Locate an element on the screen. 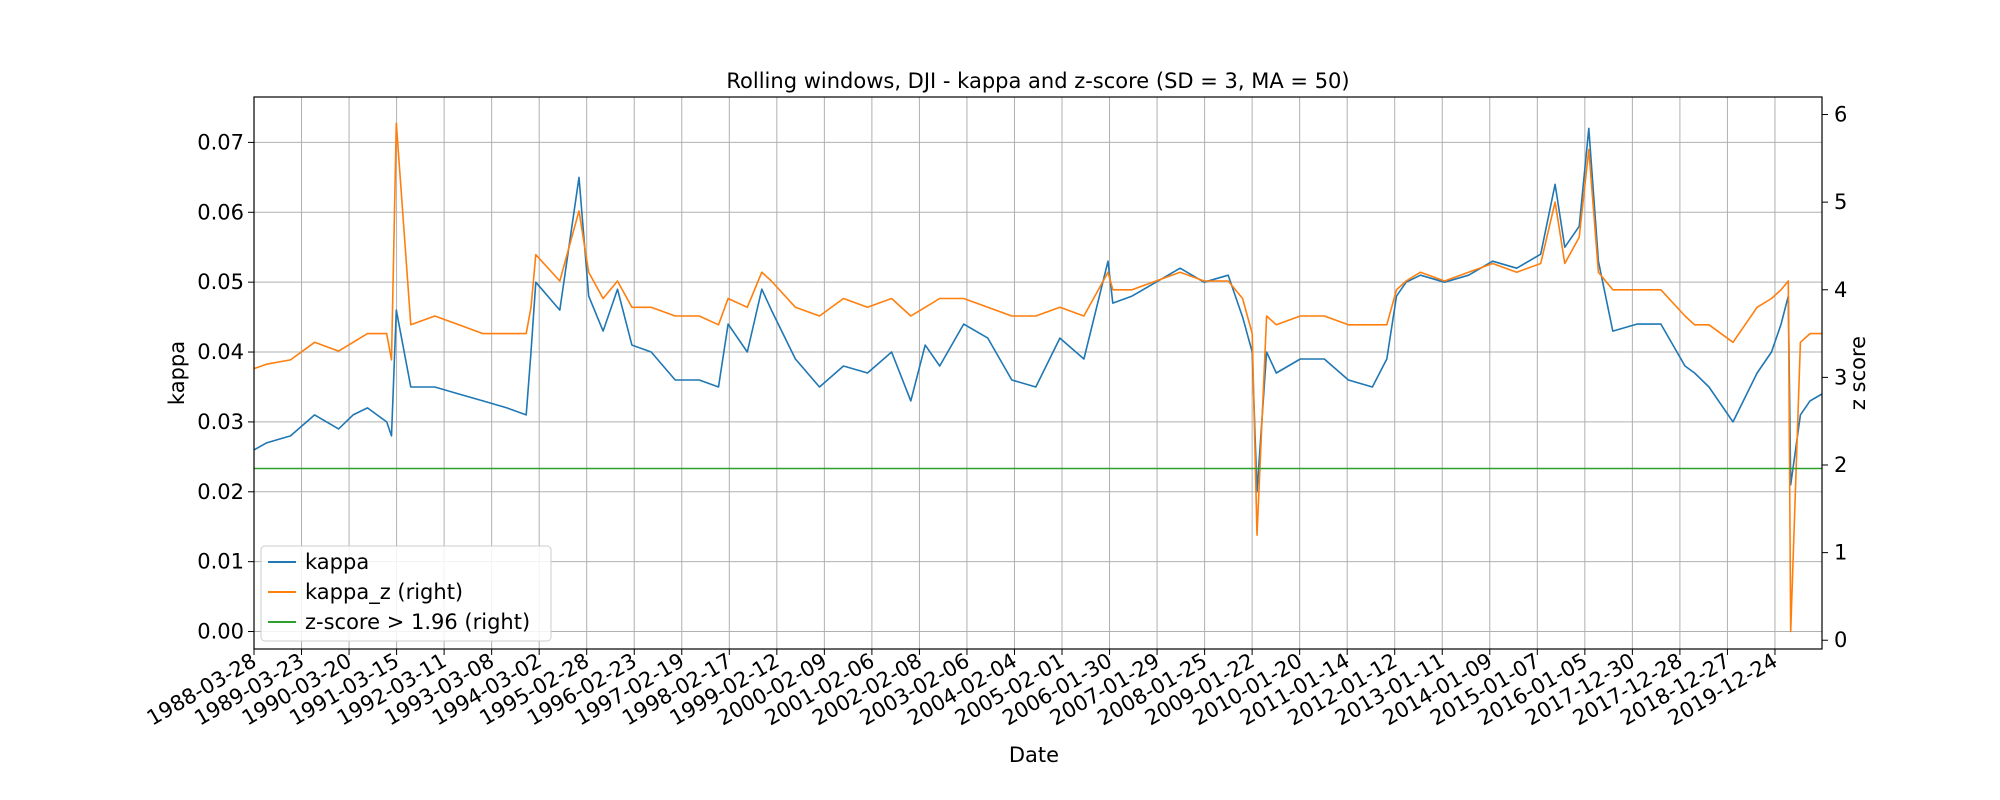 The image size is (2000, 800). y-right-tick-label: 1 is located at coordinates (1840, 553).